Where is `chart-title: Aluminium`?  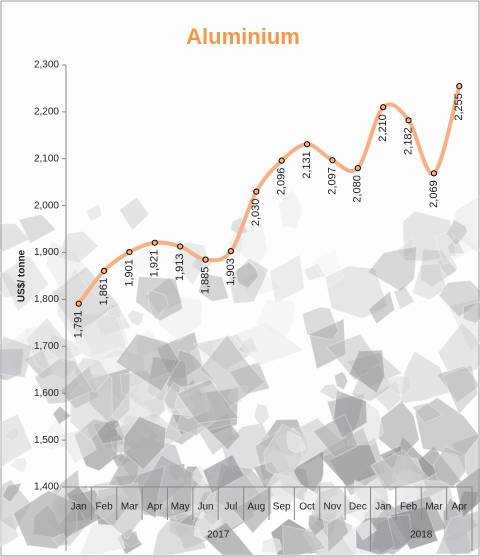 chart-title: Aluminium is located at coordinates (243, 36).